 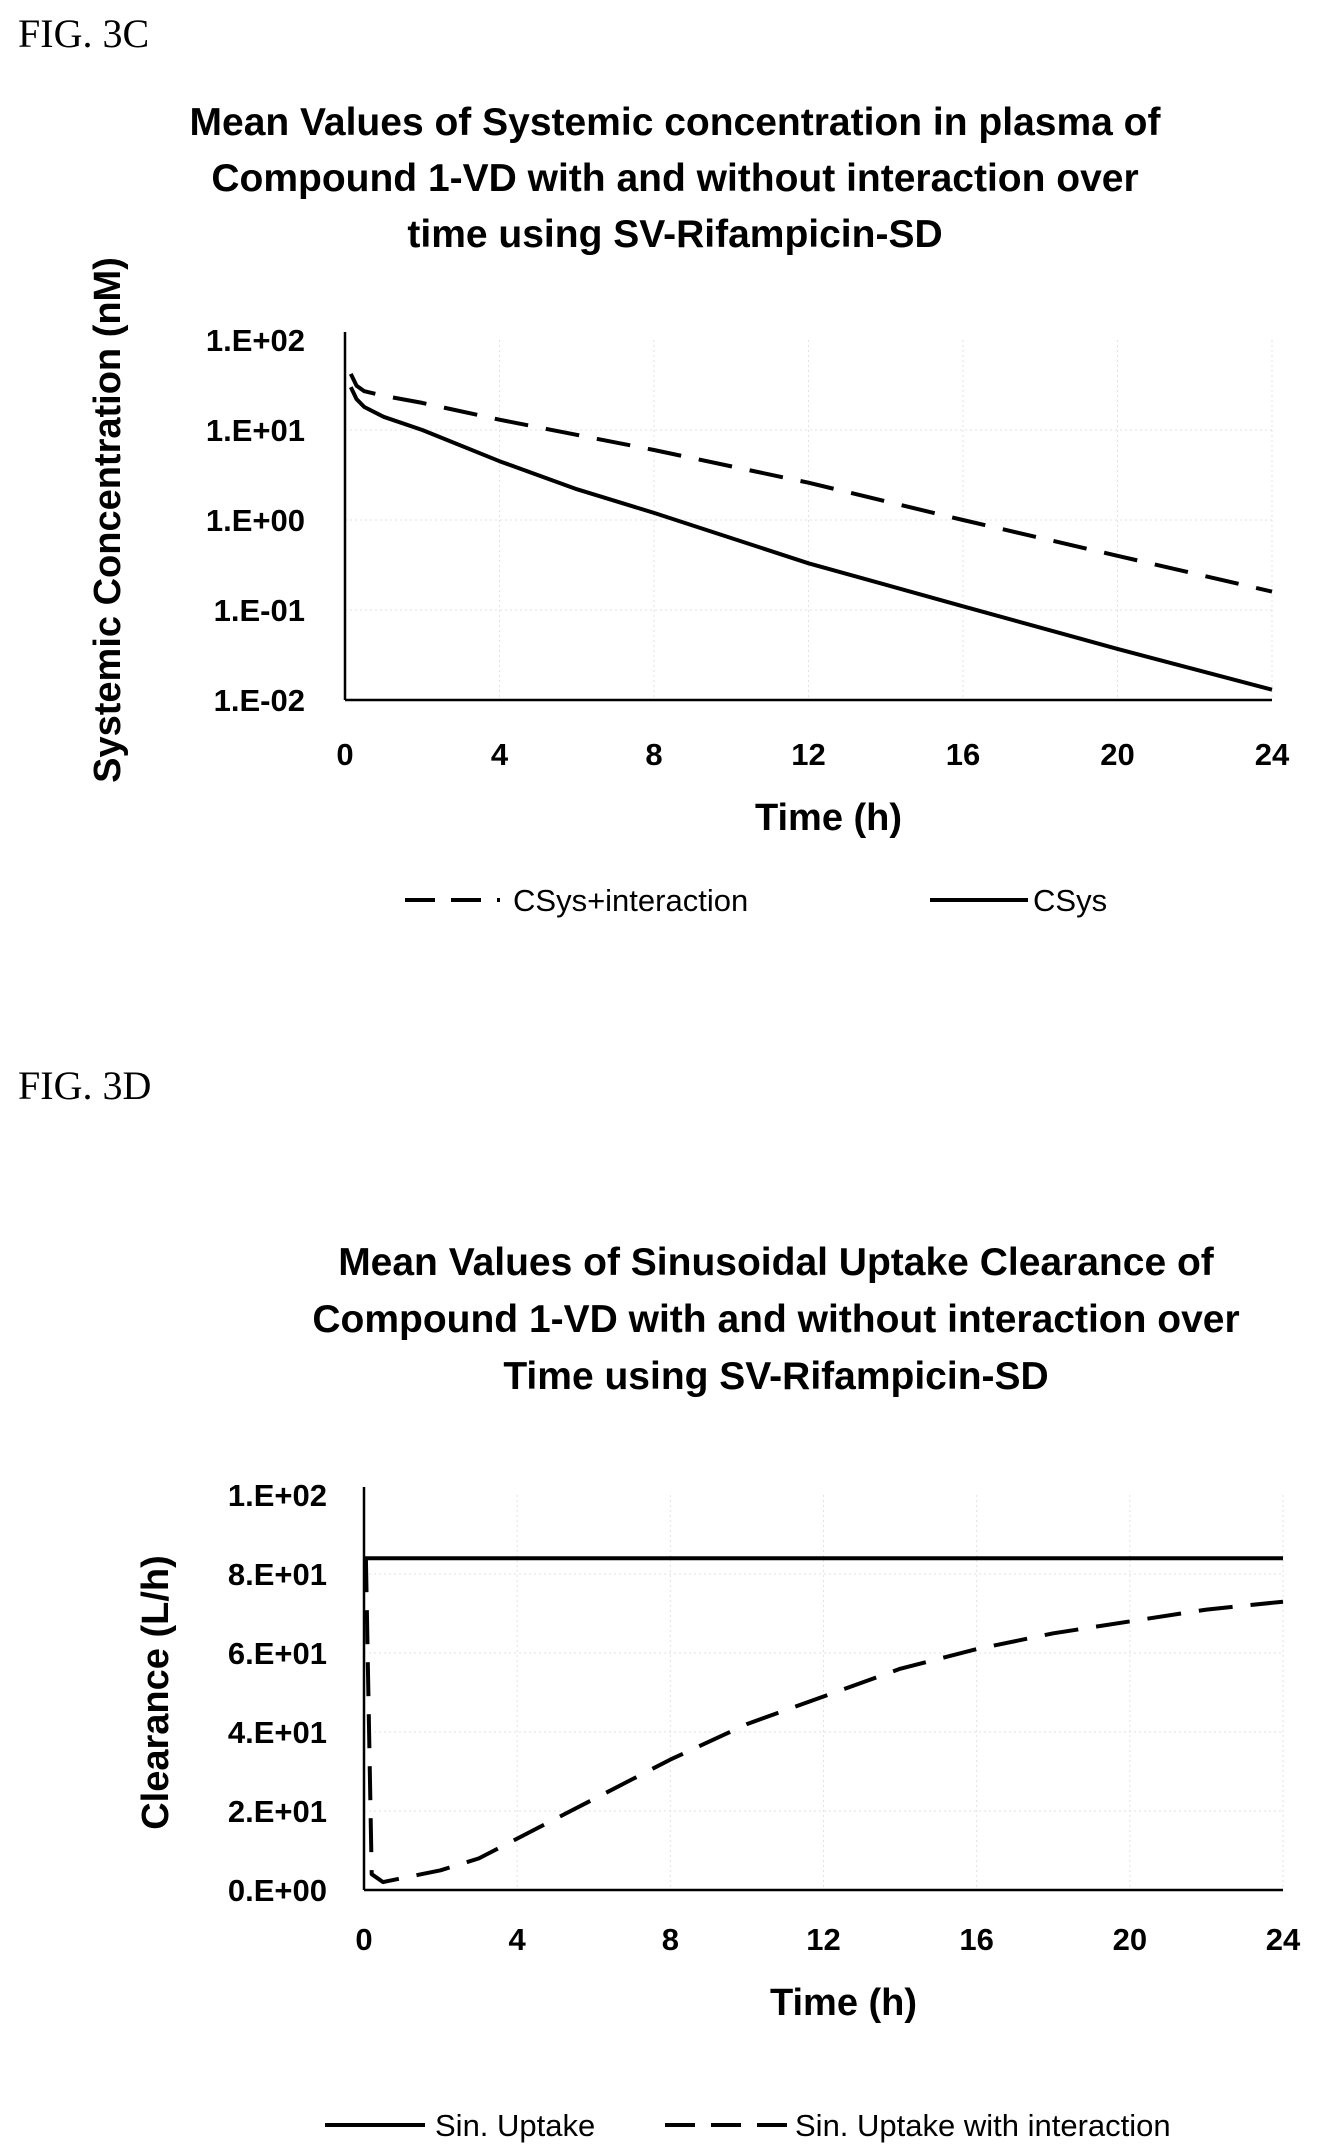 I want to click on y-axis-title: Systemic Concentration (nM), so click(x=108, y=520).